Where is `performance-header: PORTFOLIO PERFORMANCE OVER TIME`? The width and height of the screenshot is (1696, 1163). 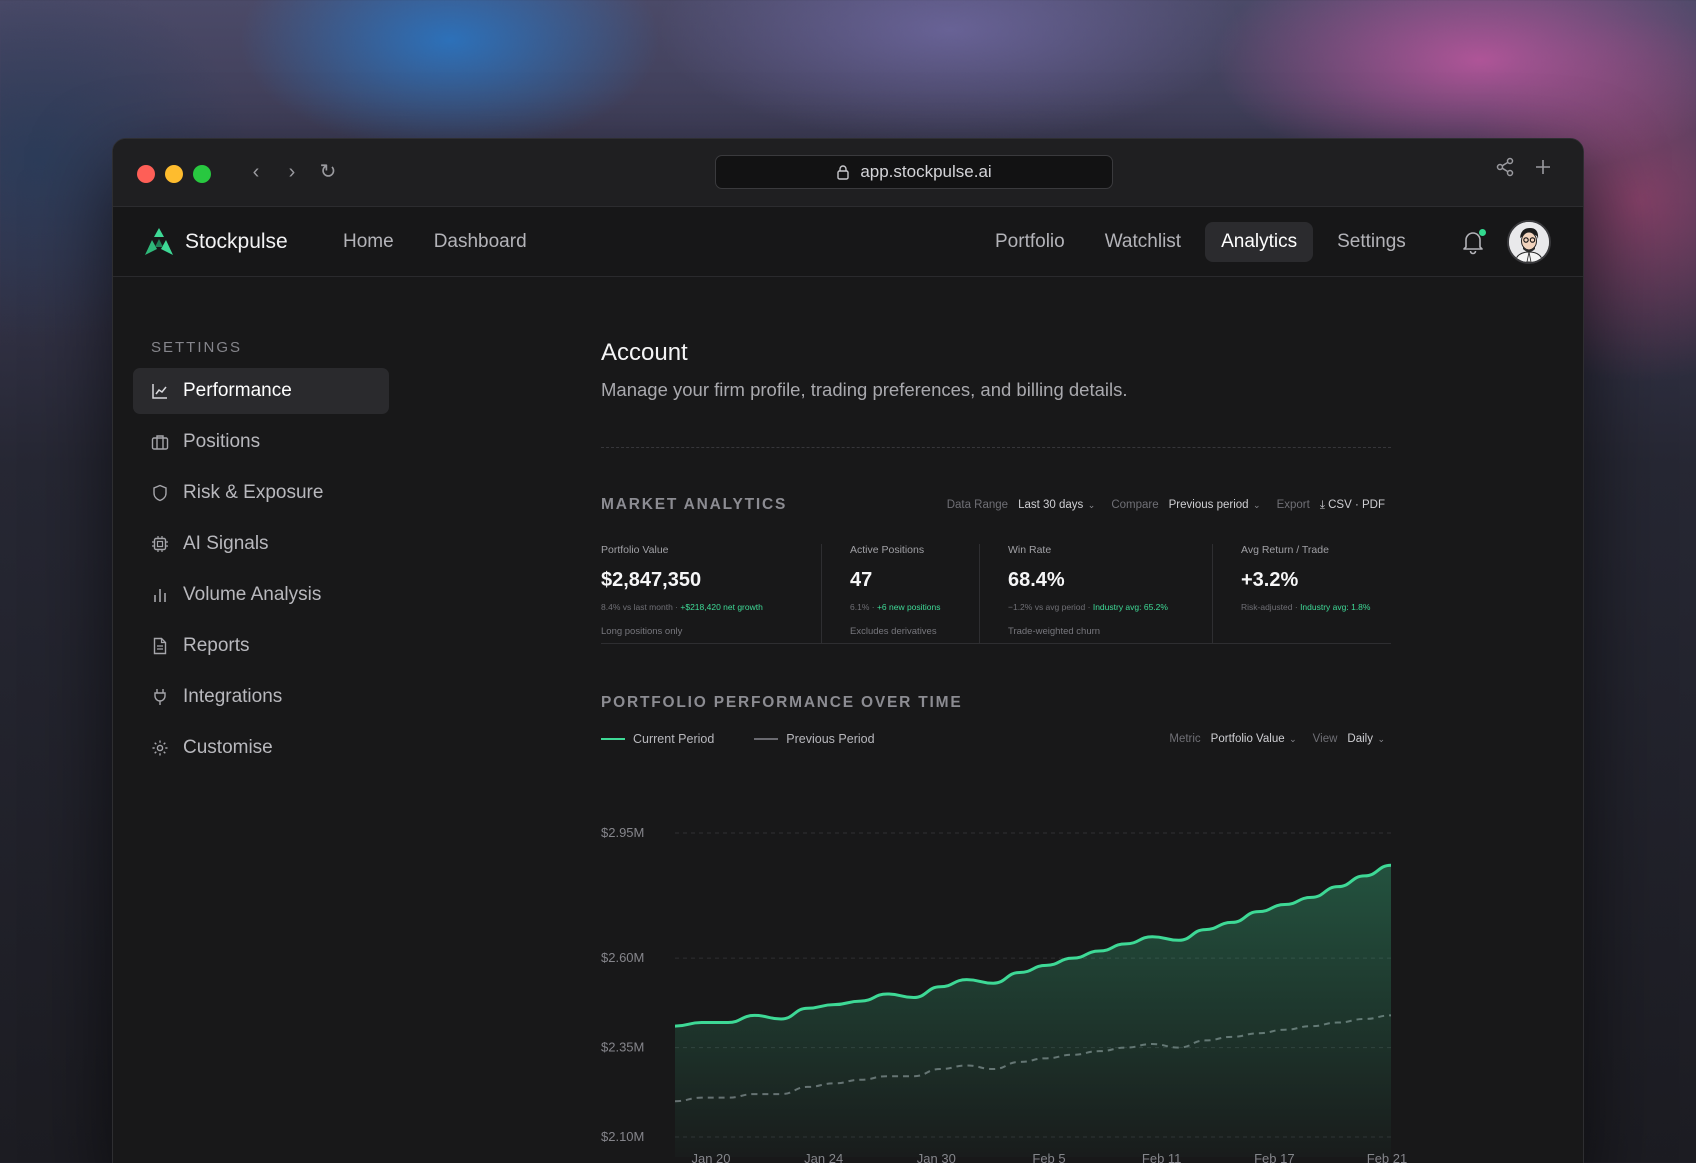 performance-header: PORTFOLIO PERFORMANCE OVER TIME is located at coordinates (996, 703).